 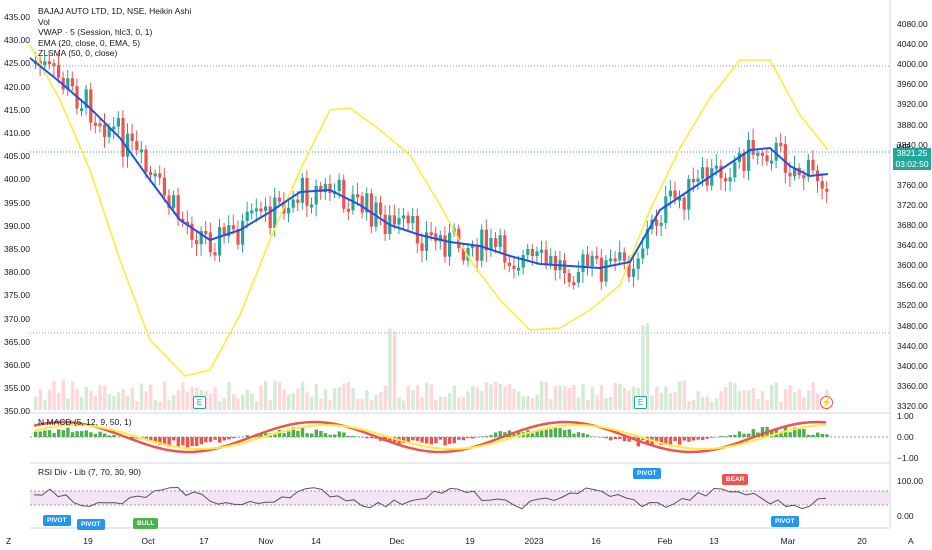 I want to click on left-axis-tick: 365.00, so click(x=17, y=341).